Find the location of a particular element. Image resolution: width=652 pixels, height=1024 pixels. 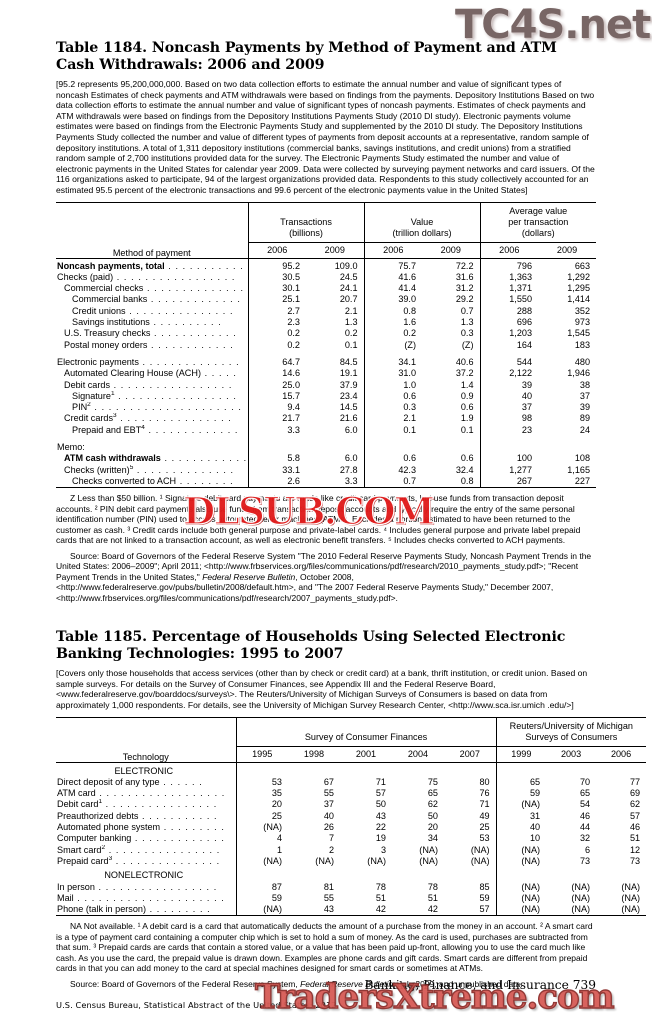

table-cell: 0.6 is located at coordinates (393, 396).